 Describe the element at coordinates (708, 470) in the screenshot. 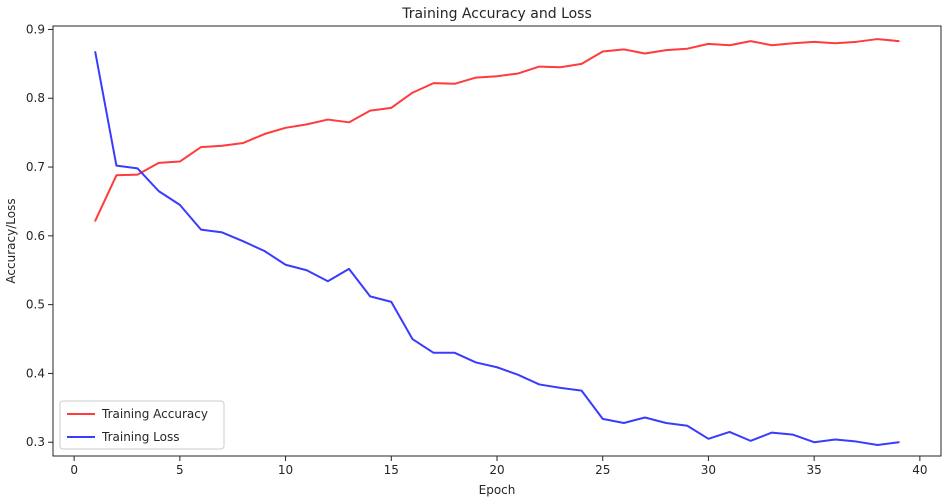

I see `x-tick-label: 30` at that location.